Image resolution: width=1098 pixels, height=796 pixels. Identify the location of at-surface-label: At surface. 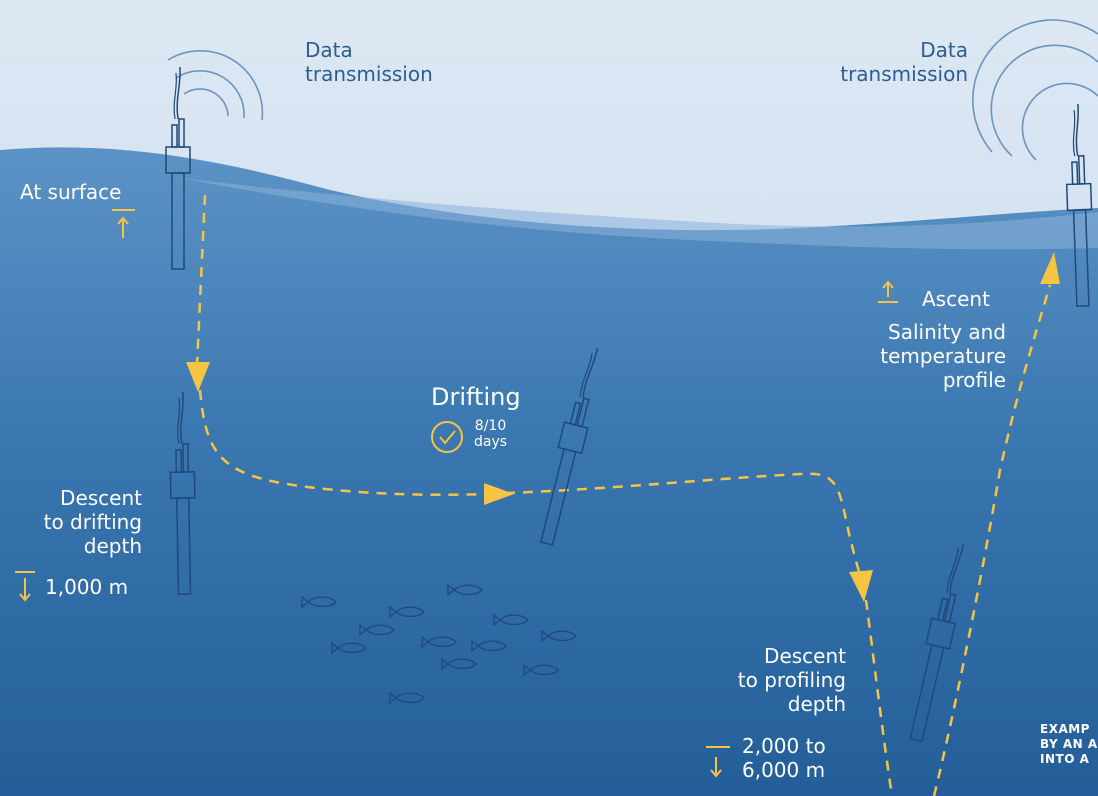
(71, 192).